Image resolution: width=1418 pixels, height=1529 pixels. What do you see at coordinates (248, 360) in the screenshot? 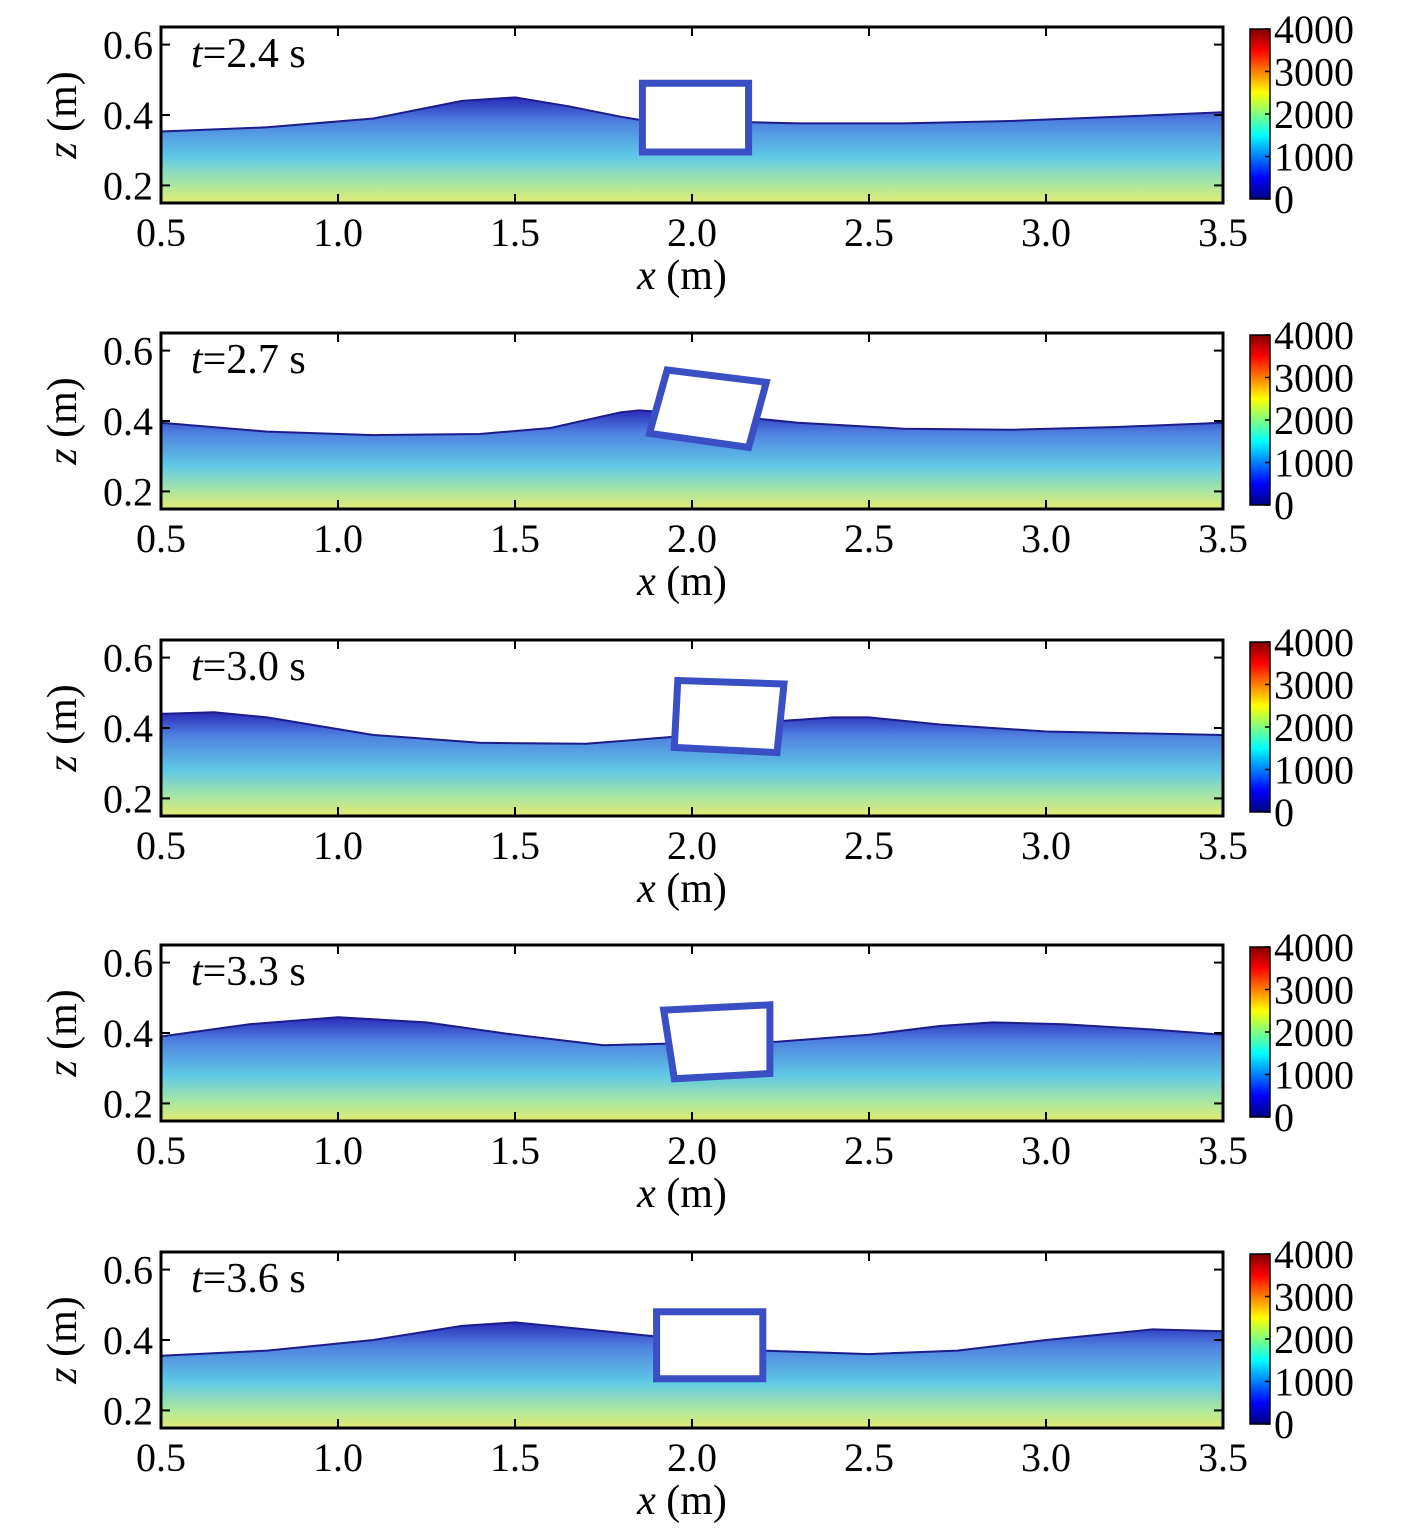
I see `time-label: t=2.7 s` at bounding box center [248, 360].